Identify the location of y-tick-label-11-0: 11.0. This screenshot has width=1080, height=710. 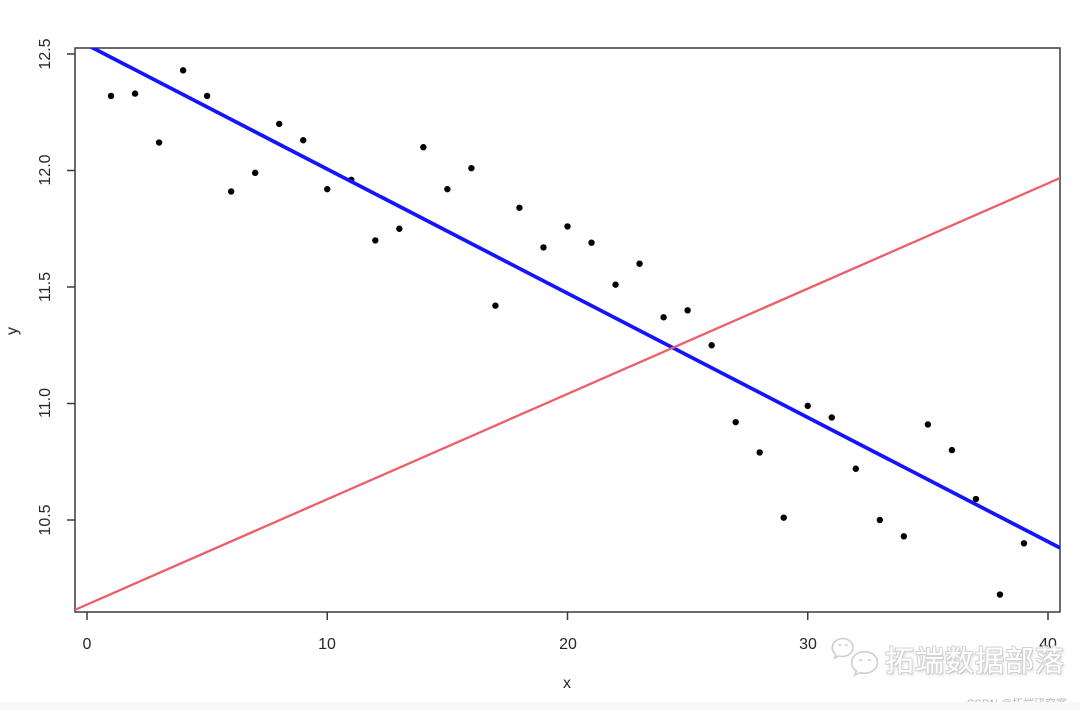
(45, 403).